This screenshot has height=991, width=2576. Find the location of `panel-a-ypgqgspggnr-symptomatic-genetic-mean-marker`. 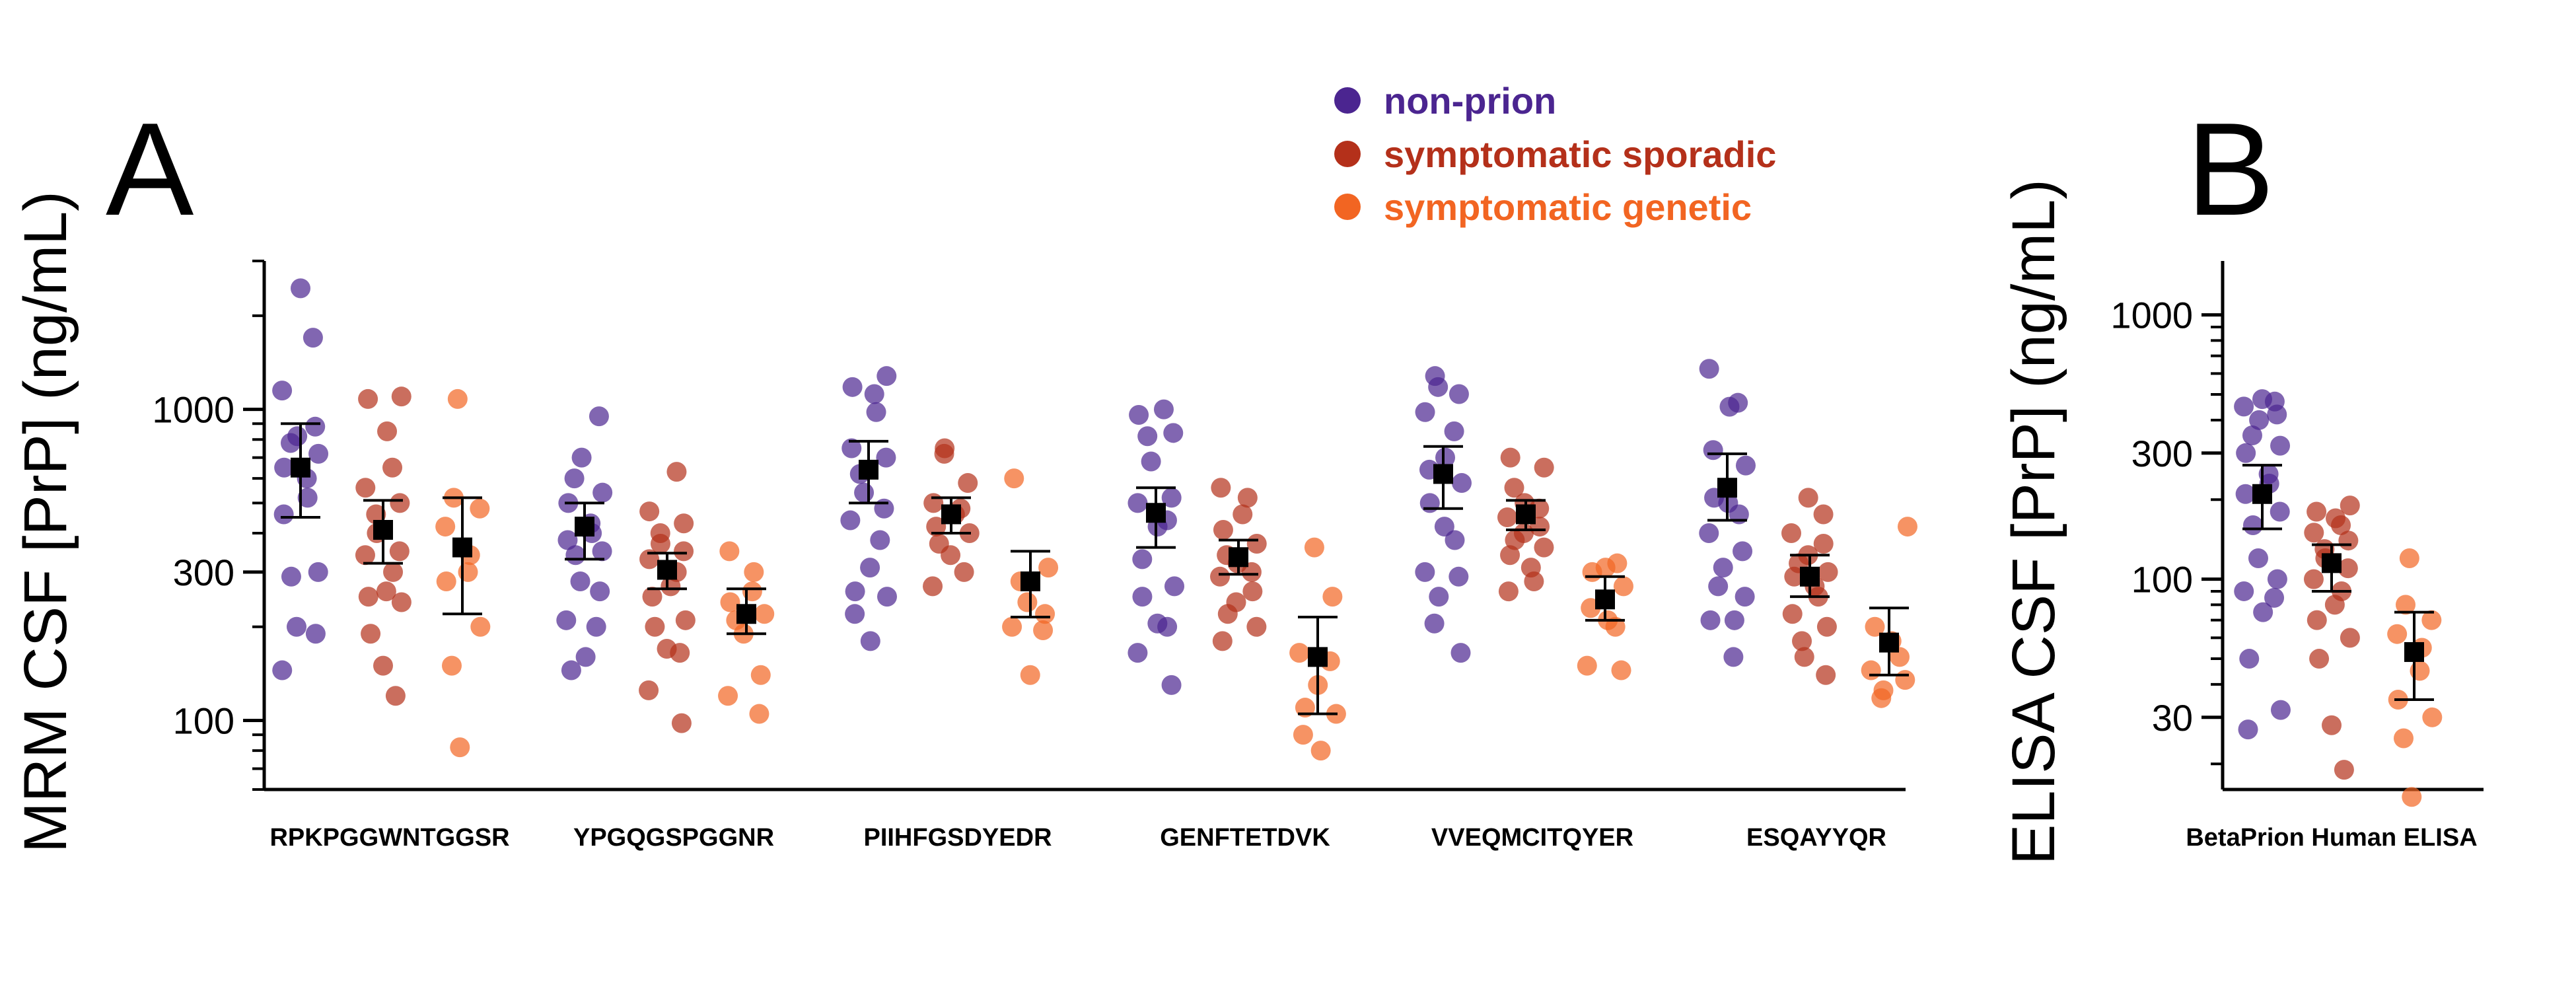

panel-a-ypgqgspggnr-symptomatic-genetic-mean-marker is located at coordinates (746, 614).